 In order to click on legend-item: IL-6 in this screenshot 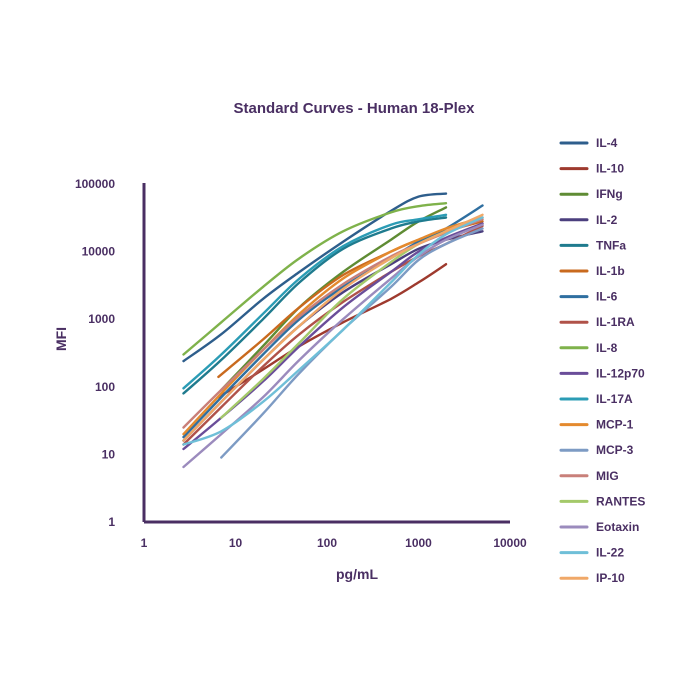, I will do `click(588, 297)`.